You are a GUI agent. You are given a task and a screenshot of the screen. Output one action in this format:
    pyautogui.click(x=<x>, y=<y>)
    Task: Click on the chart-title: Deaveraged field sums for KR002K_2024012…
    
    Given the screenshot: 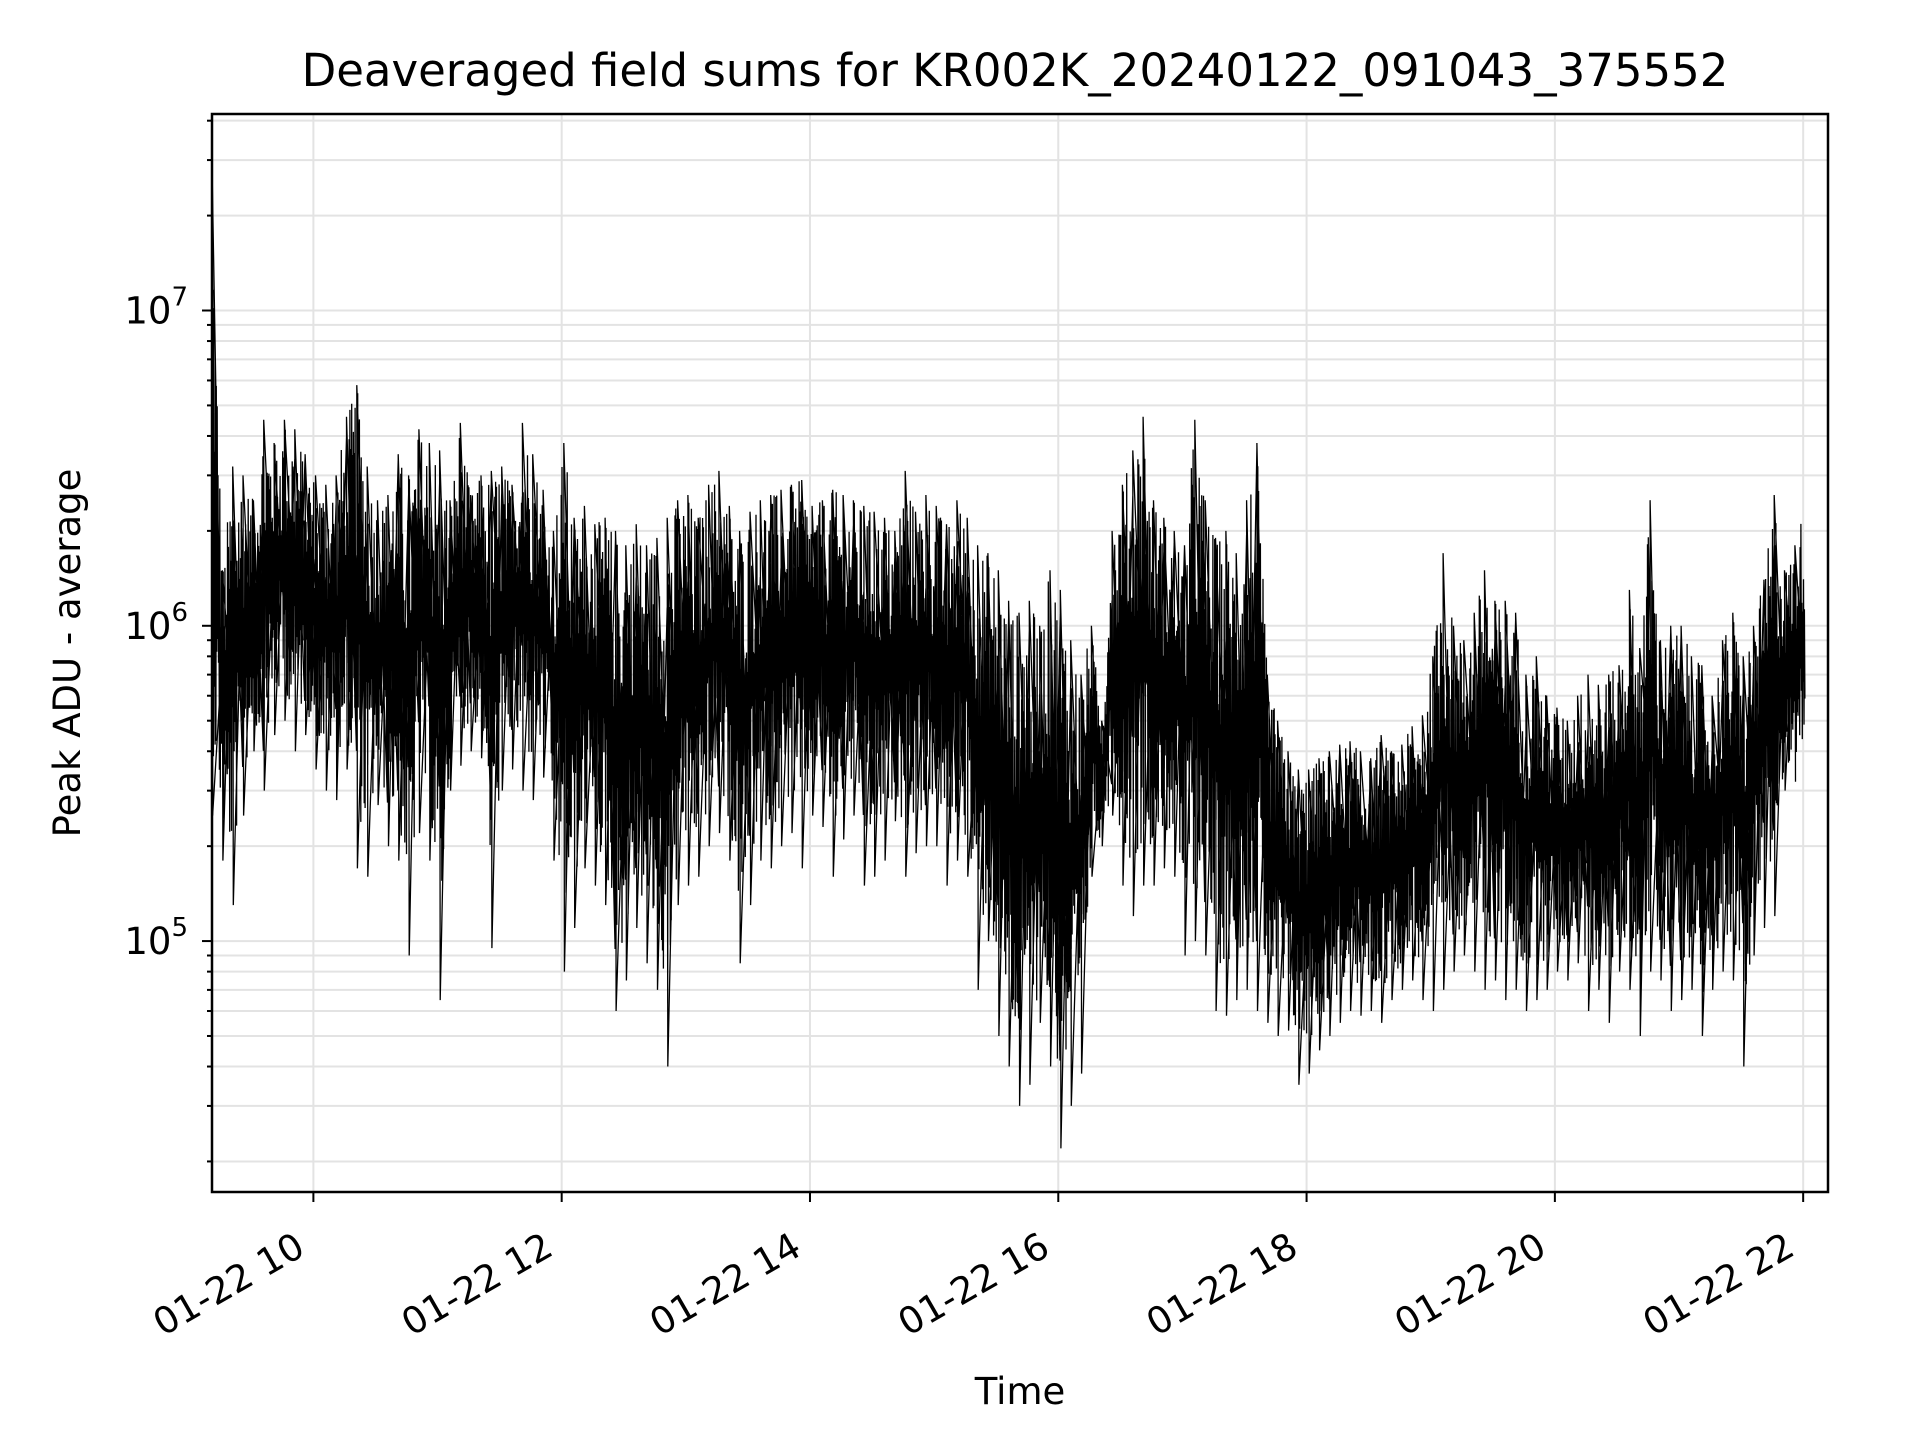 What is the action you would take?
    pyautogui.click(x=1015, y=70)
    